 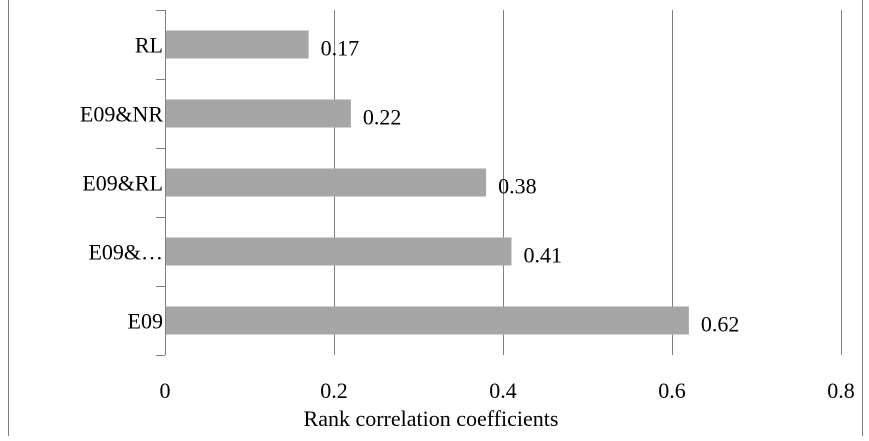 What do you see at coordinates (841, 390) in the screenshot?
I see `x-tick-label: 0.8` at bounding box center [841, 390].